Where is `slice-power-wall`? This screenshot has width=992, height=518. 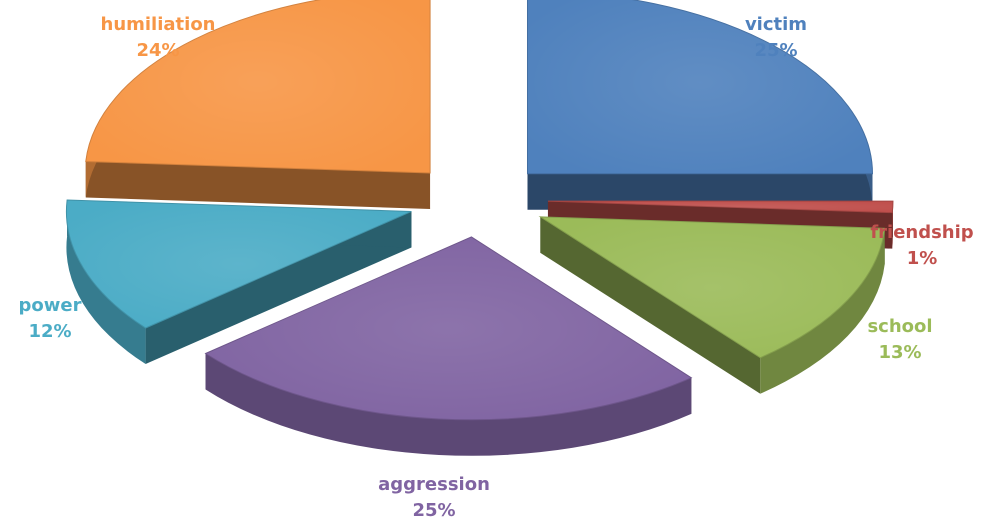 slice-power-wall is located at coordinates (106, 282).